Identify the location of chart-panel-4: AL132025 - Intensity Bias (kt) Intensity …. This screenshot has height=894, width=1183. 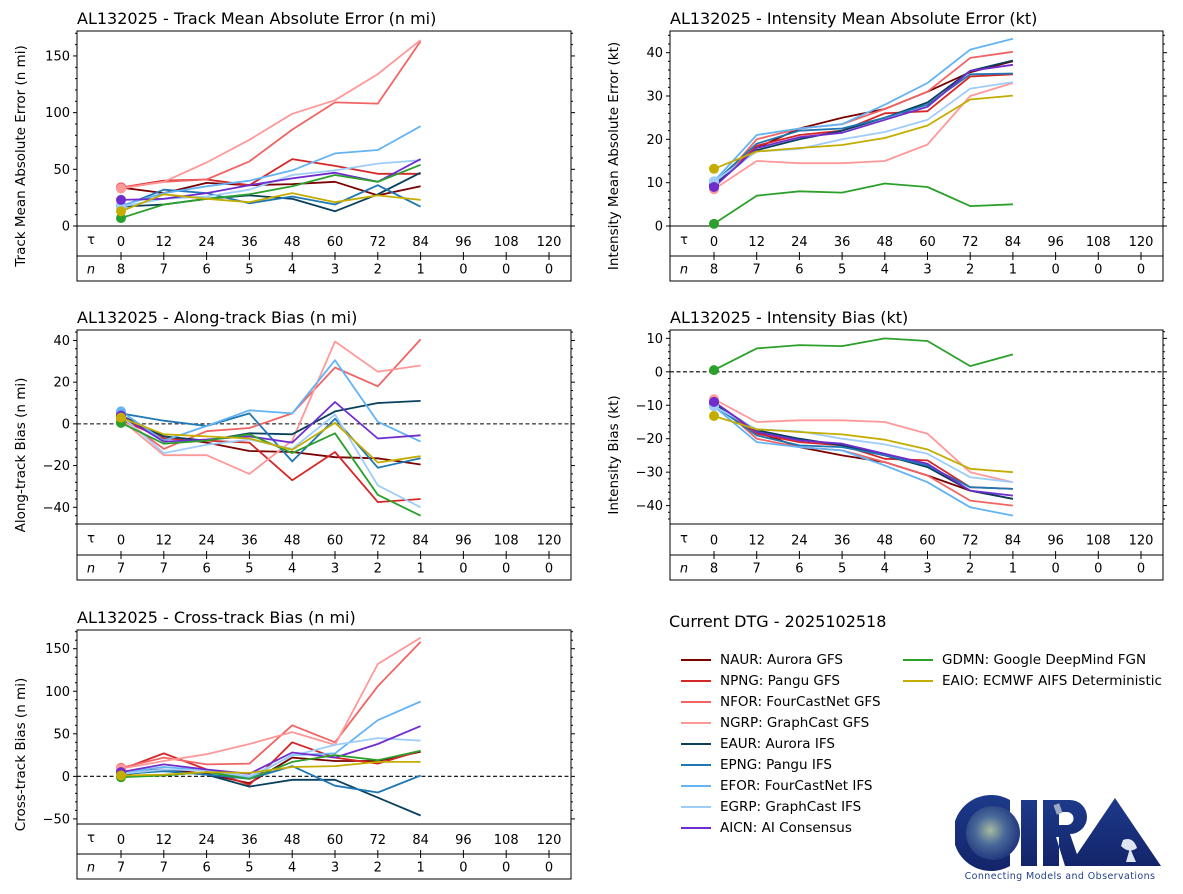
(886, 444).